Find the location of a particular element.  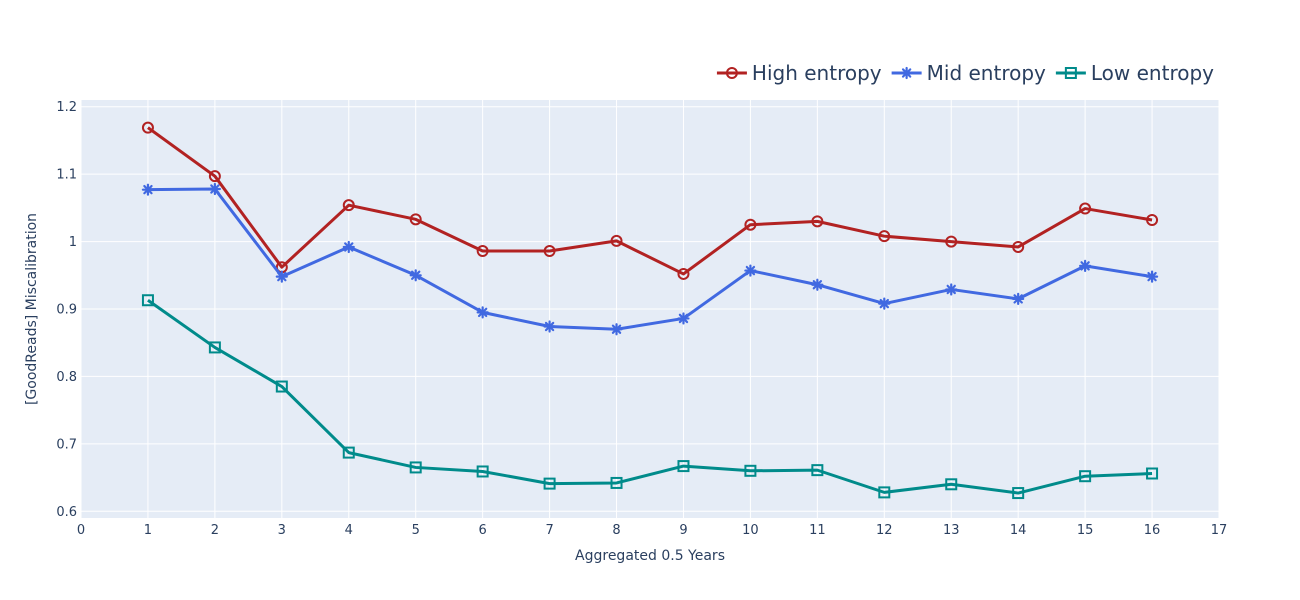

x-tick-label: 4 is located at coordinates (349, 530).